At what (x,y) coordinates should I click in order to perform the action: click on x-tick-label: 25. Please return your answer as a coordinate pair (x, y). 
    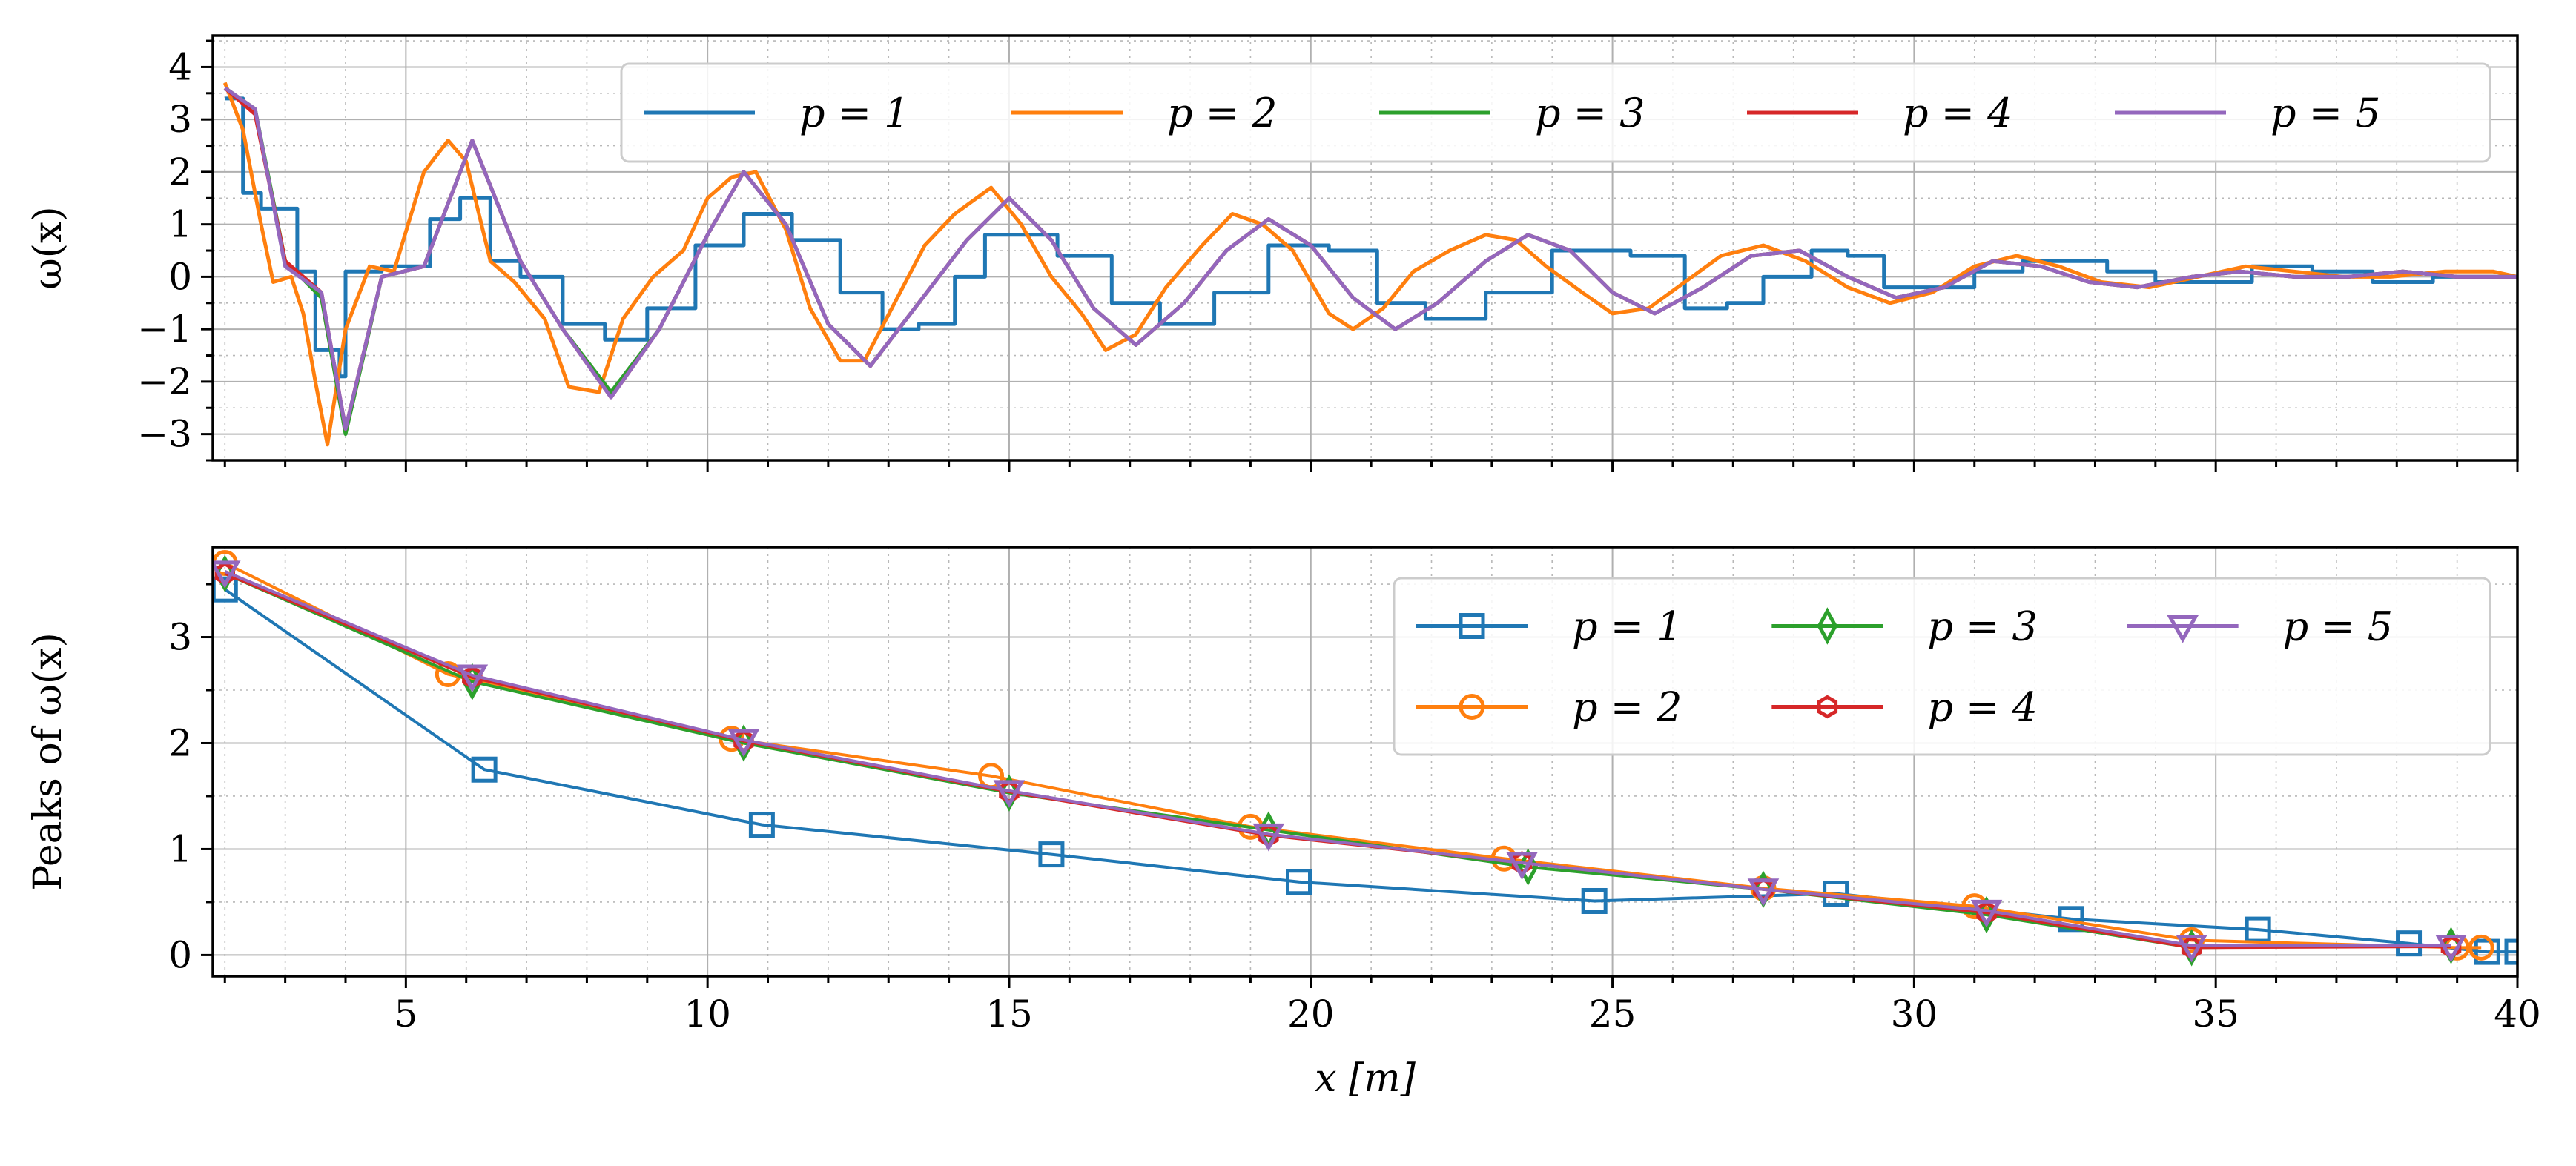
    Looking at the image, I should click on (1613, 1014).